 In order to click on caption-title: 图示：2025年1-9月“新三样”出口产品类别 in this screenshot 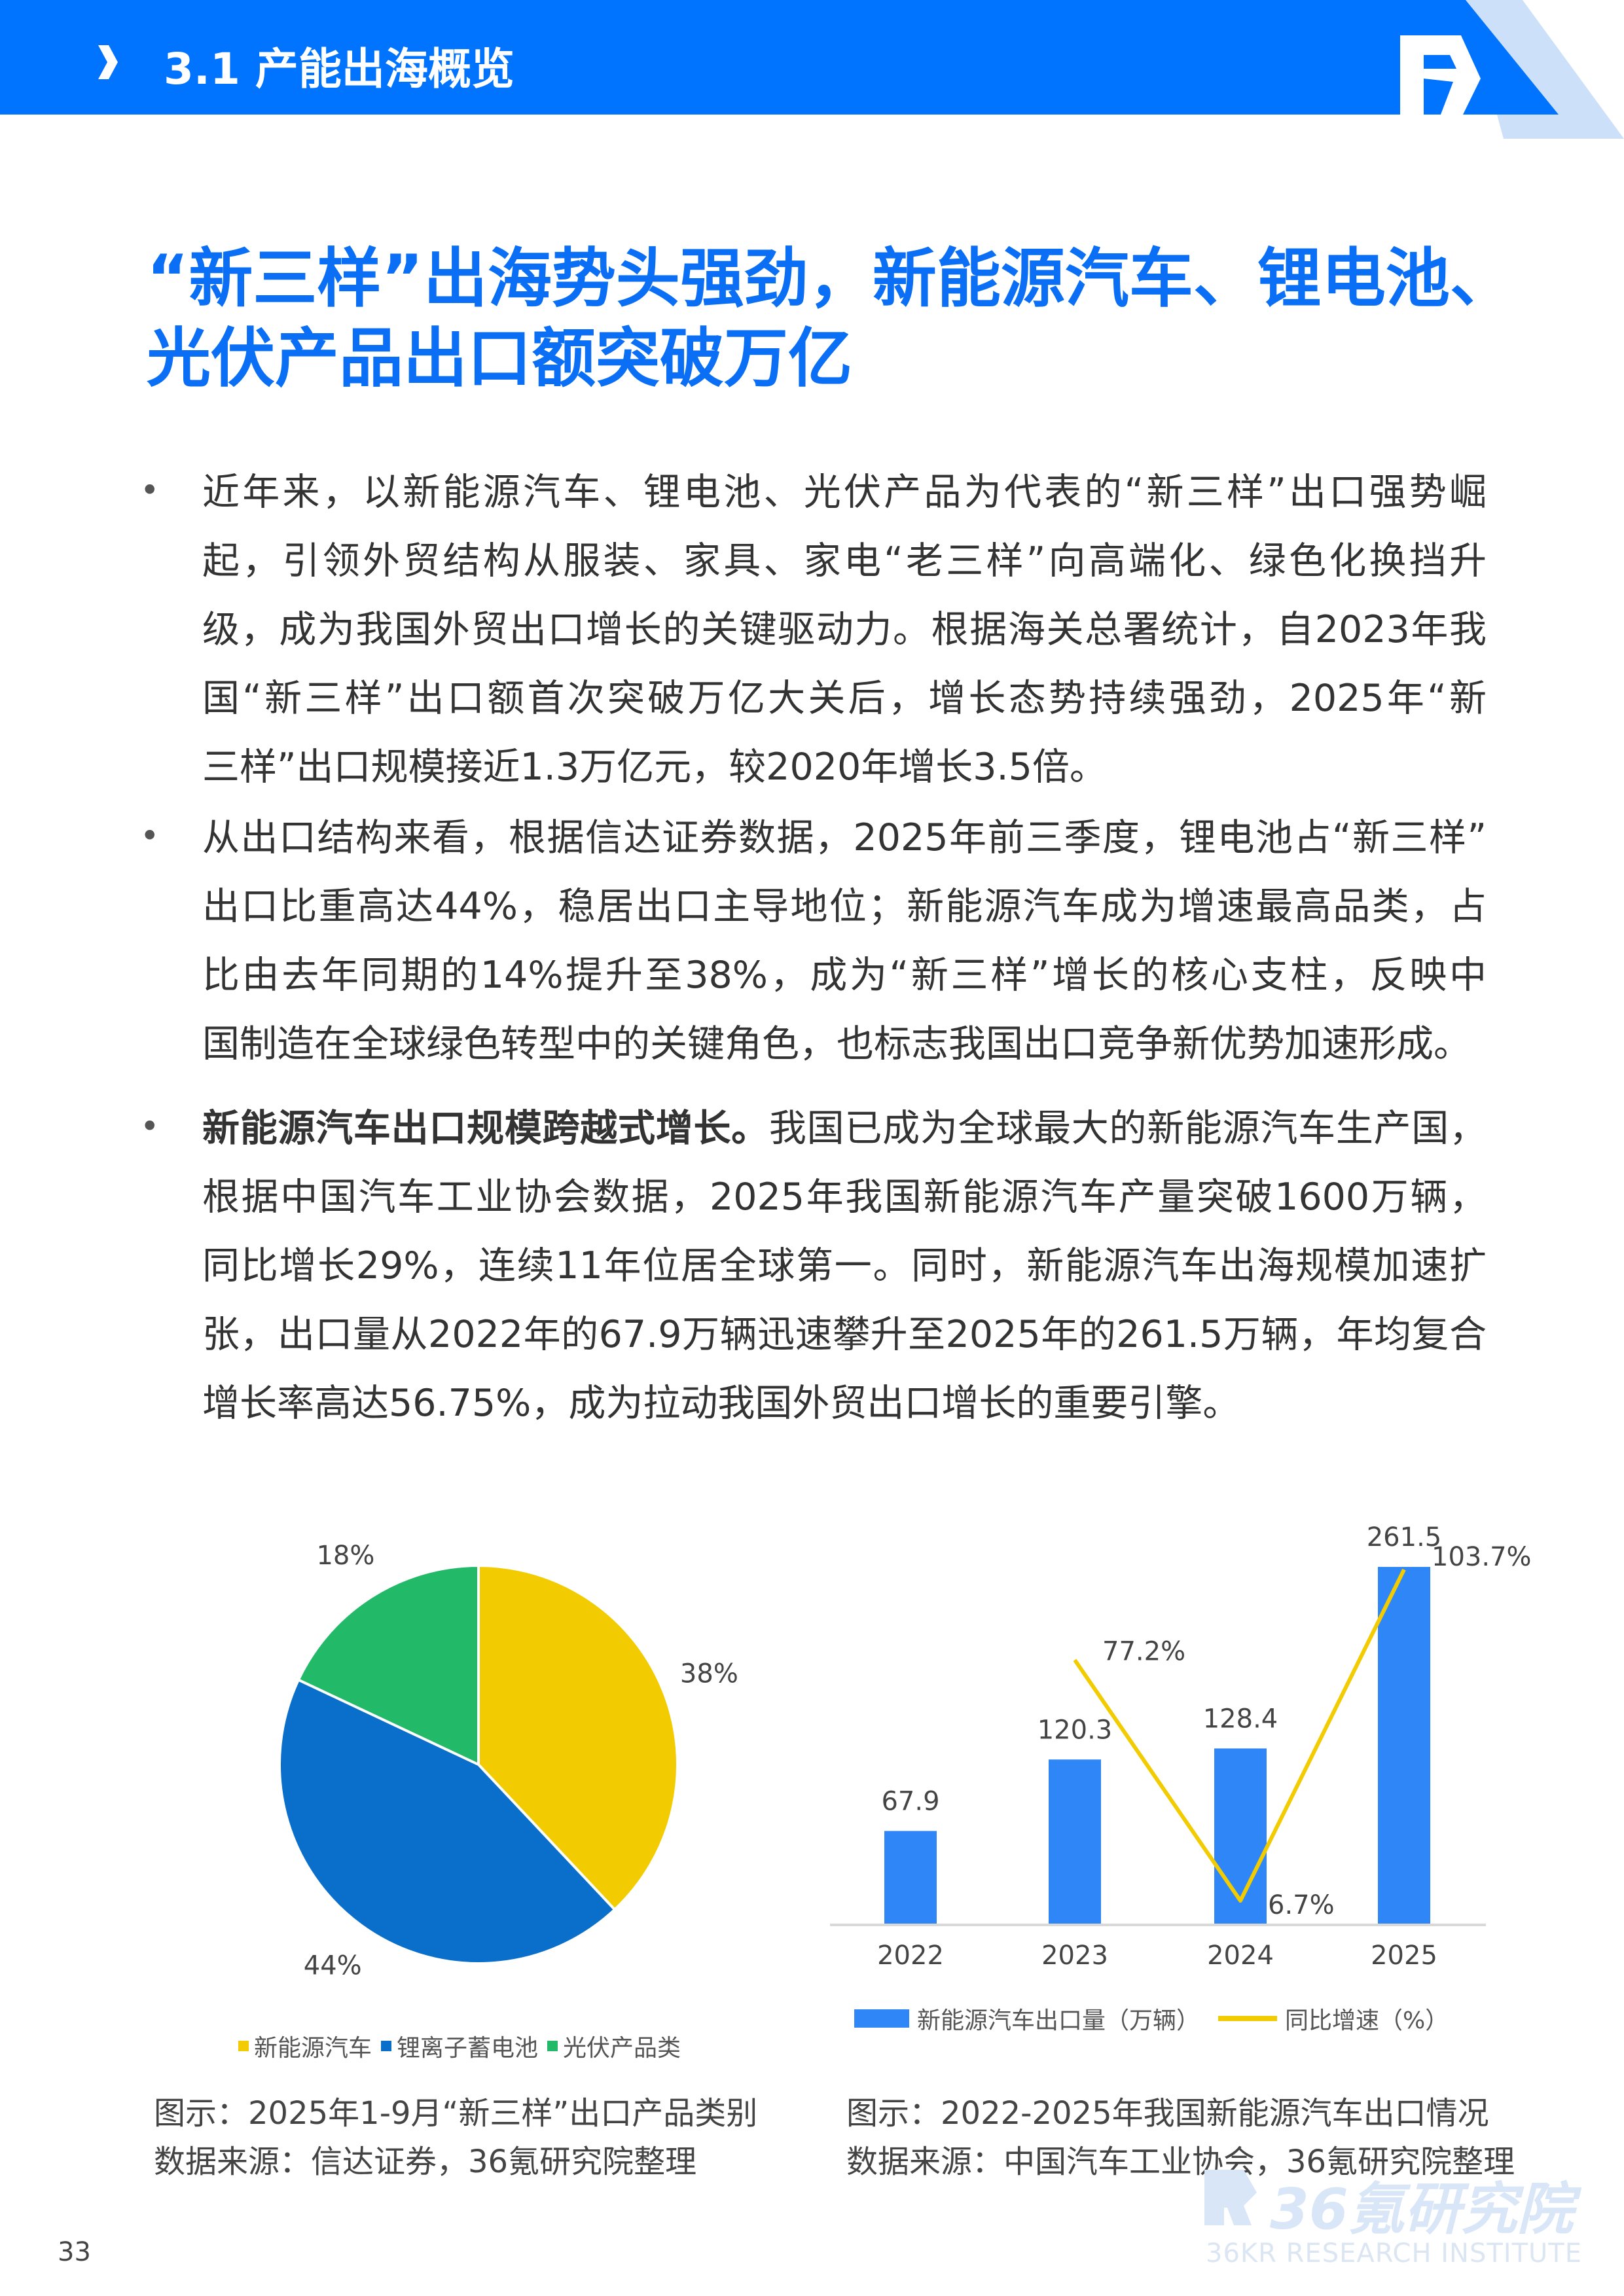, I will do `click(456, 2113)`.